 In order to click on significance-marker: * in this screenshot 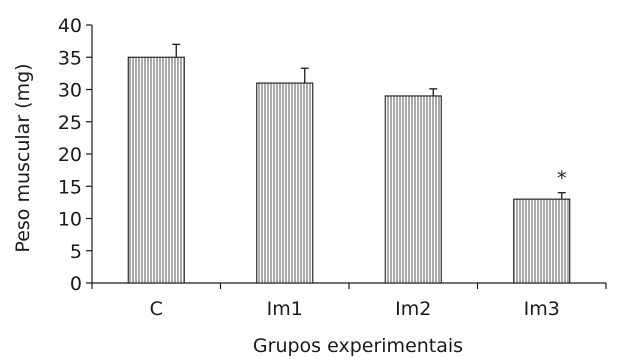, I will do `click(562, 179)`.